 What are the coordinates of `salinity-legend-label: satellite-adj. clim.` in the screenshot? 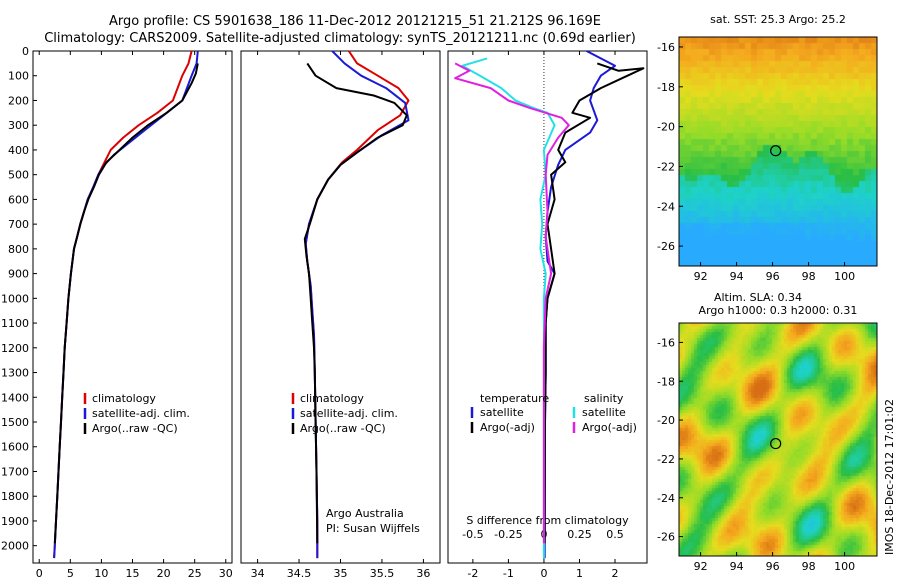 It's located at (349, 413).